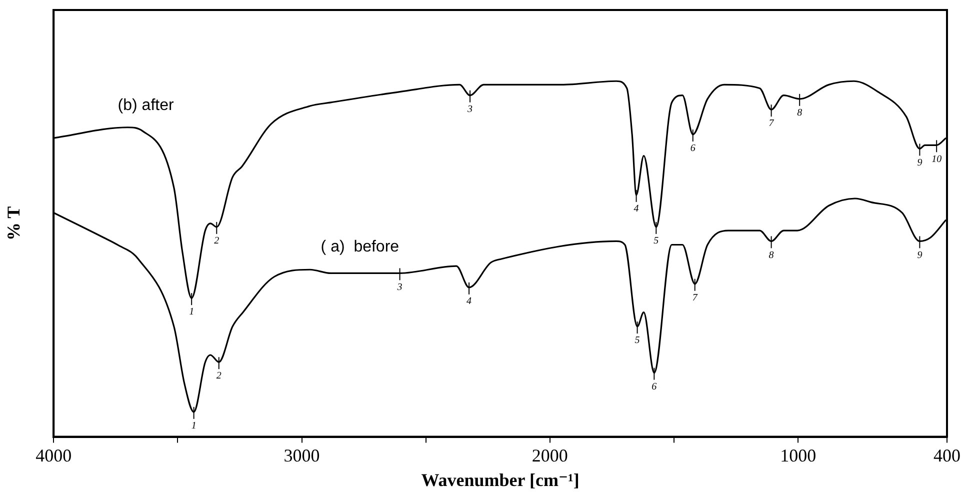 The width and height of the screenshot is (969, 492). I want to click on x-tick-label: 4000, so click(54, 455).